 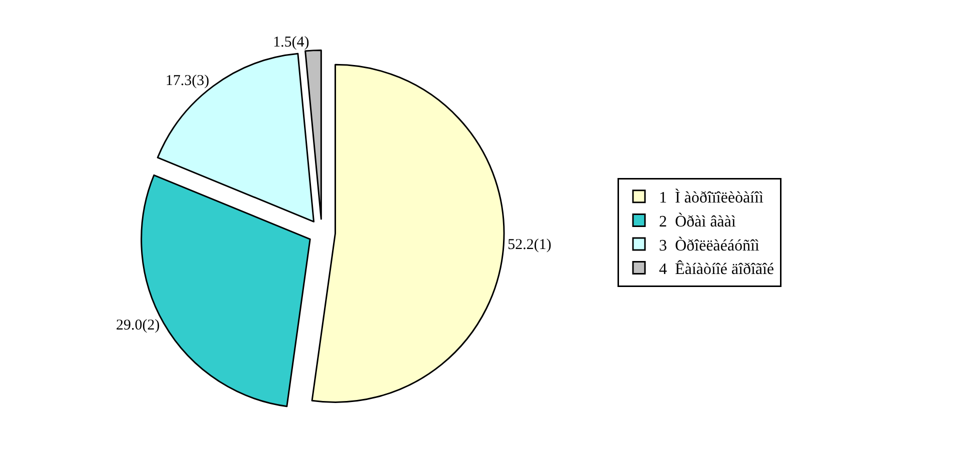 What do you see at coordinates (291, 42) in the screenshot?
I see `data-label: 1.5(4)` at bounding box center [291, 42].